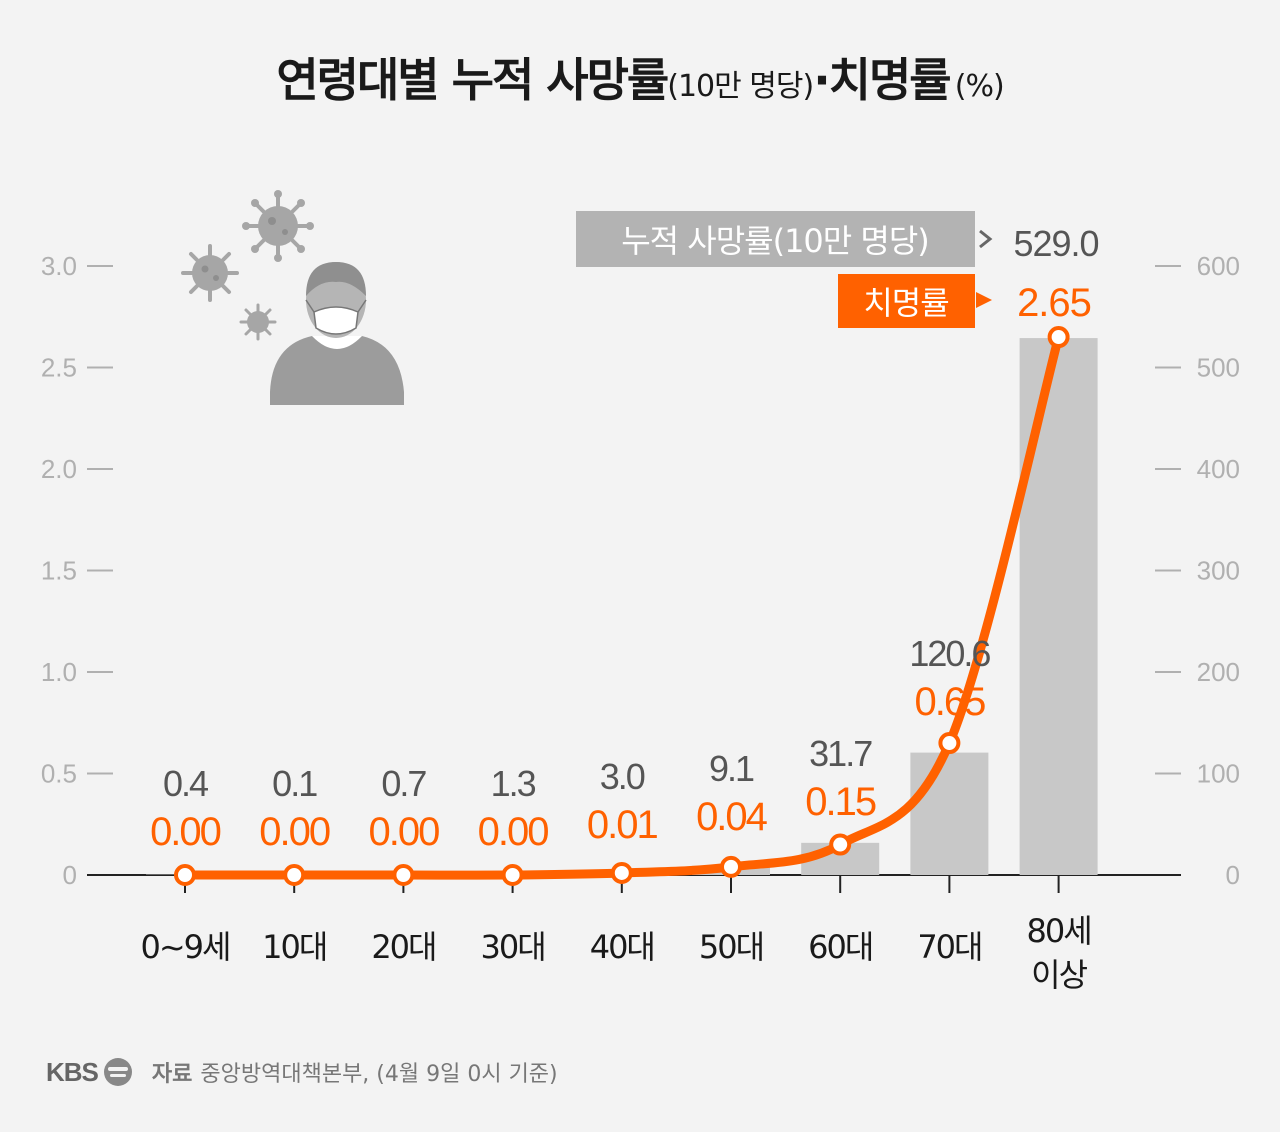 Image resolution: width=1280 pixels, height=1132 pixels. I want to click on right-axis-tick-label: 200, so click(1218, 672).